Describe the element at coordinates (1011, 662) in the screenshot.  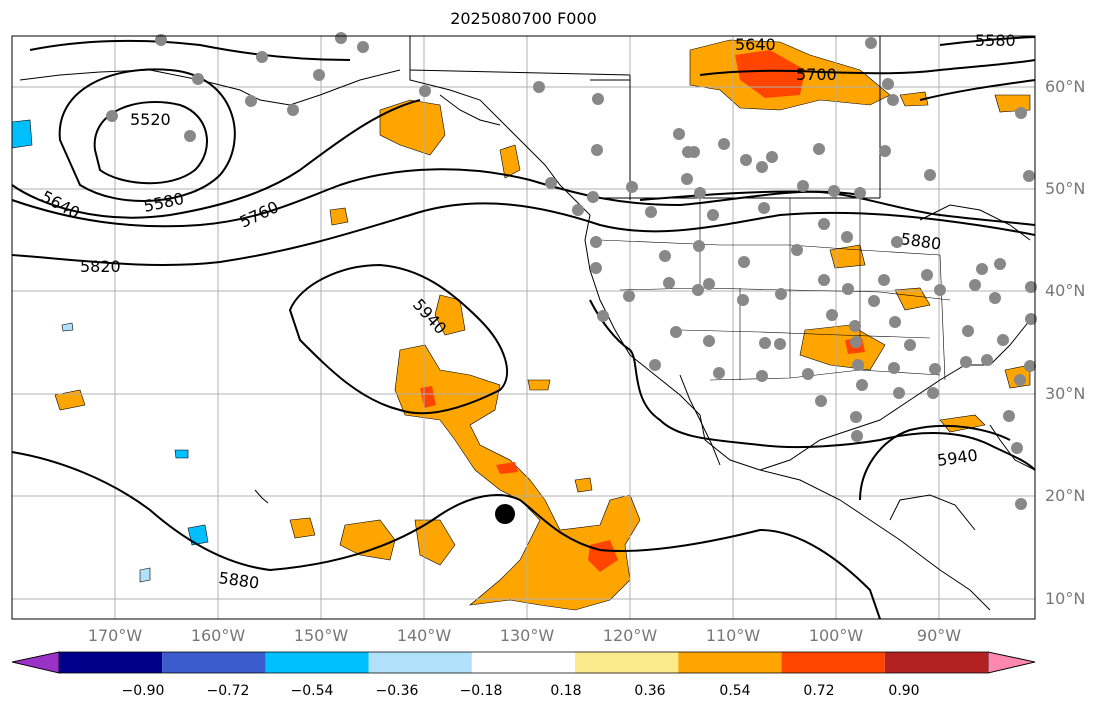
I see `colorbar-extend-high` at that location.